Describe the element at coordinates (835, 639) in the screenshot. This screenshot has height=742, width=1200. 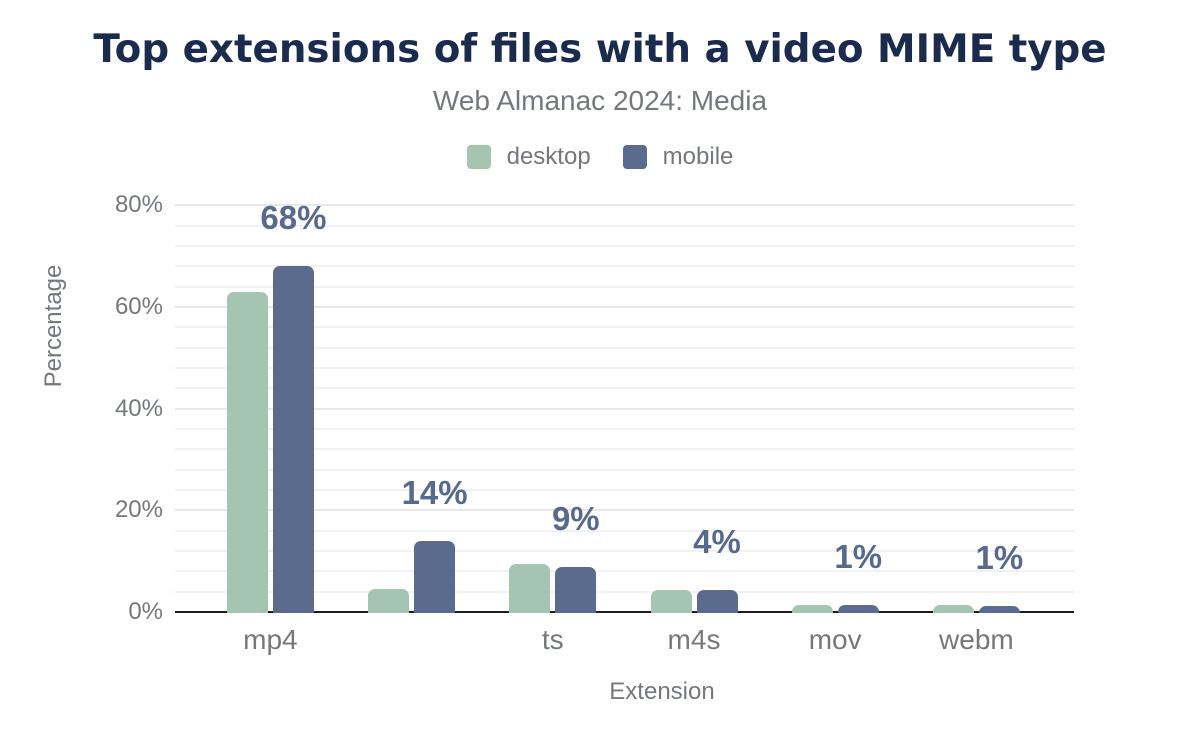
I see `x-category-label: mov` at that location.